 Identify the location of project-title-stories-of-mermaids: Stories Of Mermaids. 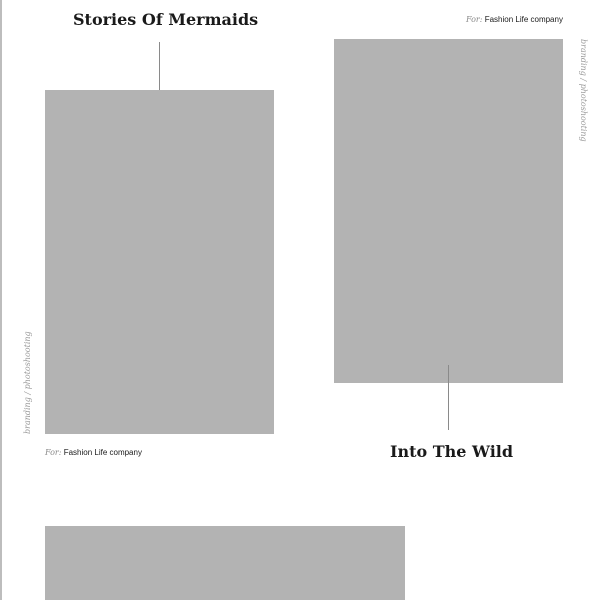
(166, 19).